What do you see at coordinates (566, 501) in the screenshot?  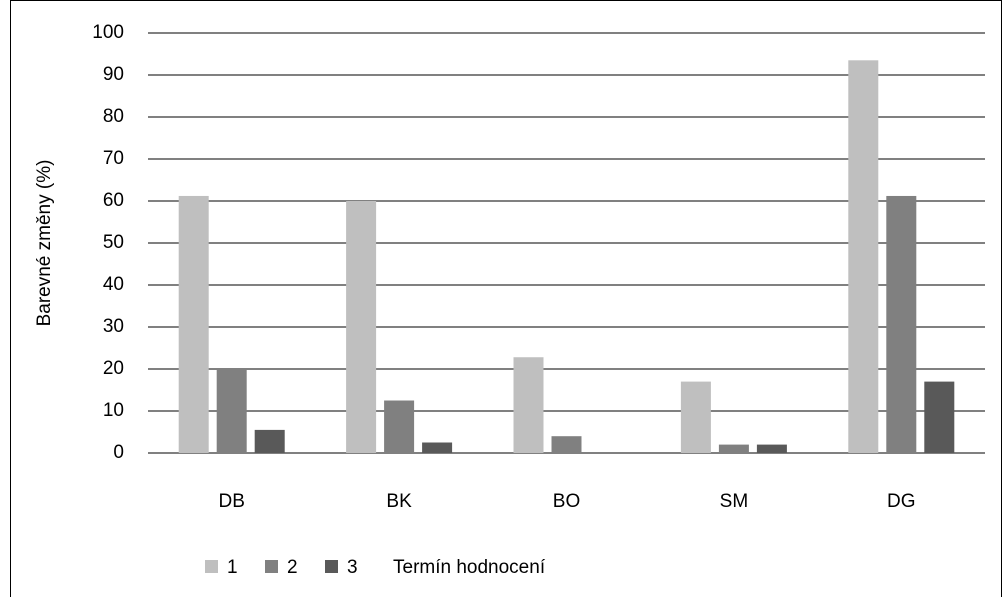 I see `x-tick-label: BO` at bounding box center [566, 501].